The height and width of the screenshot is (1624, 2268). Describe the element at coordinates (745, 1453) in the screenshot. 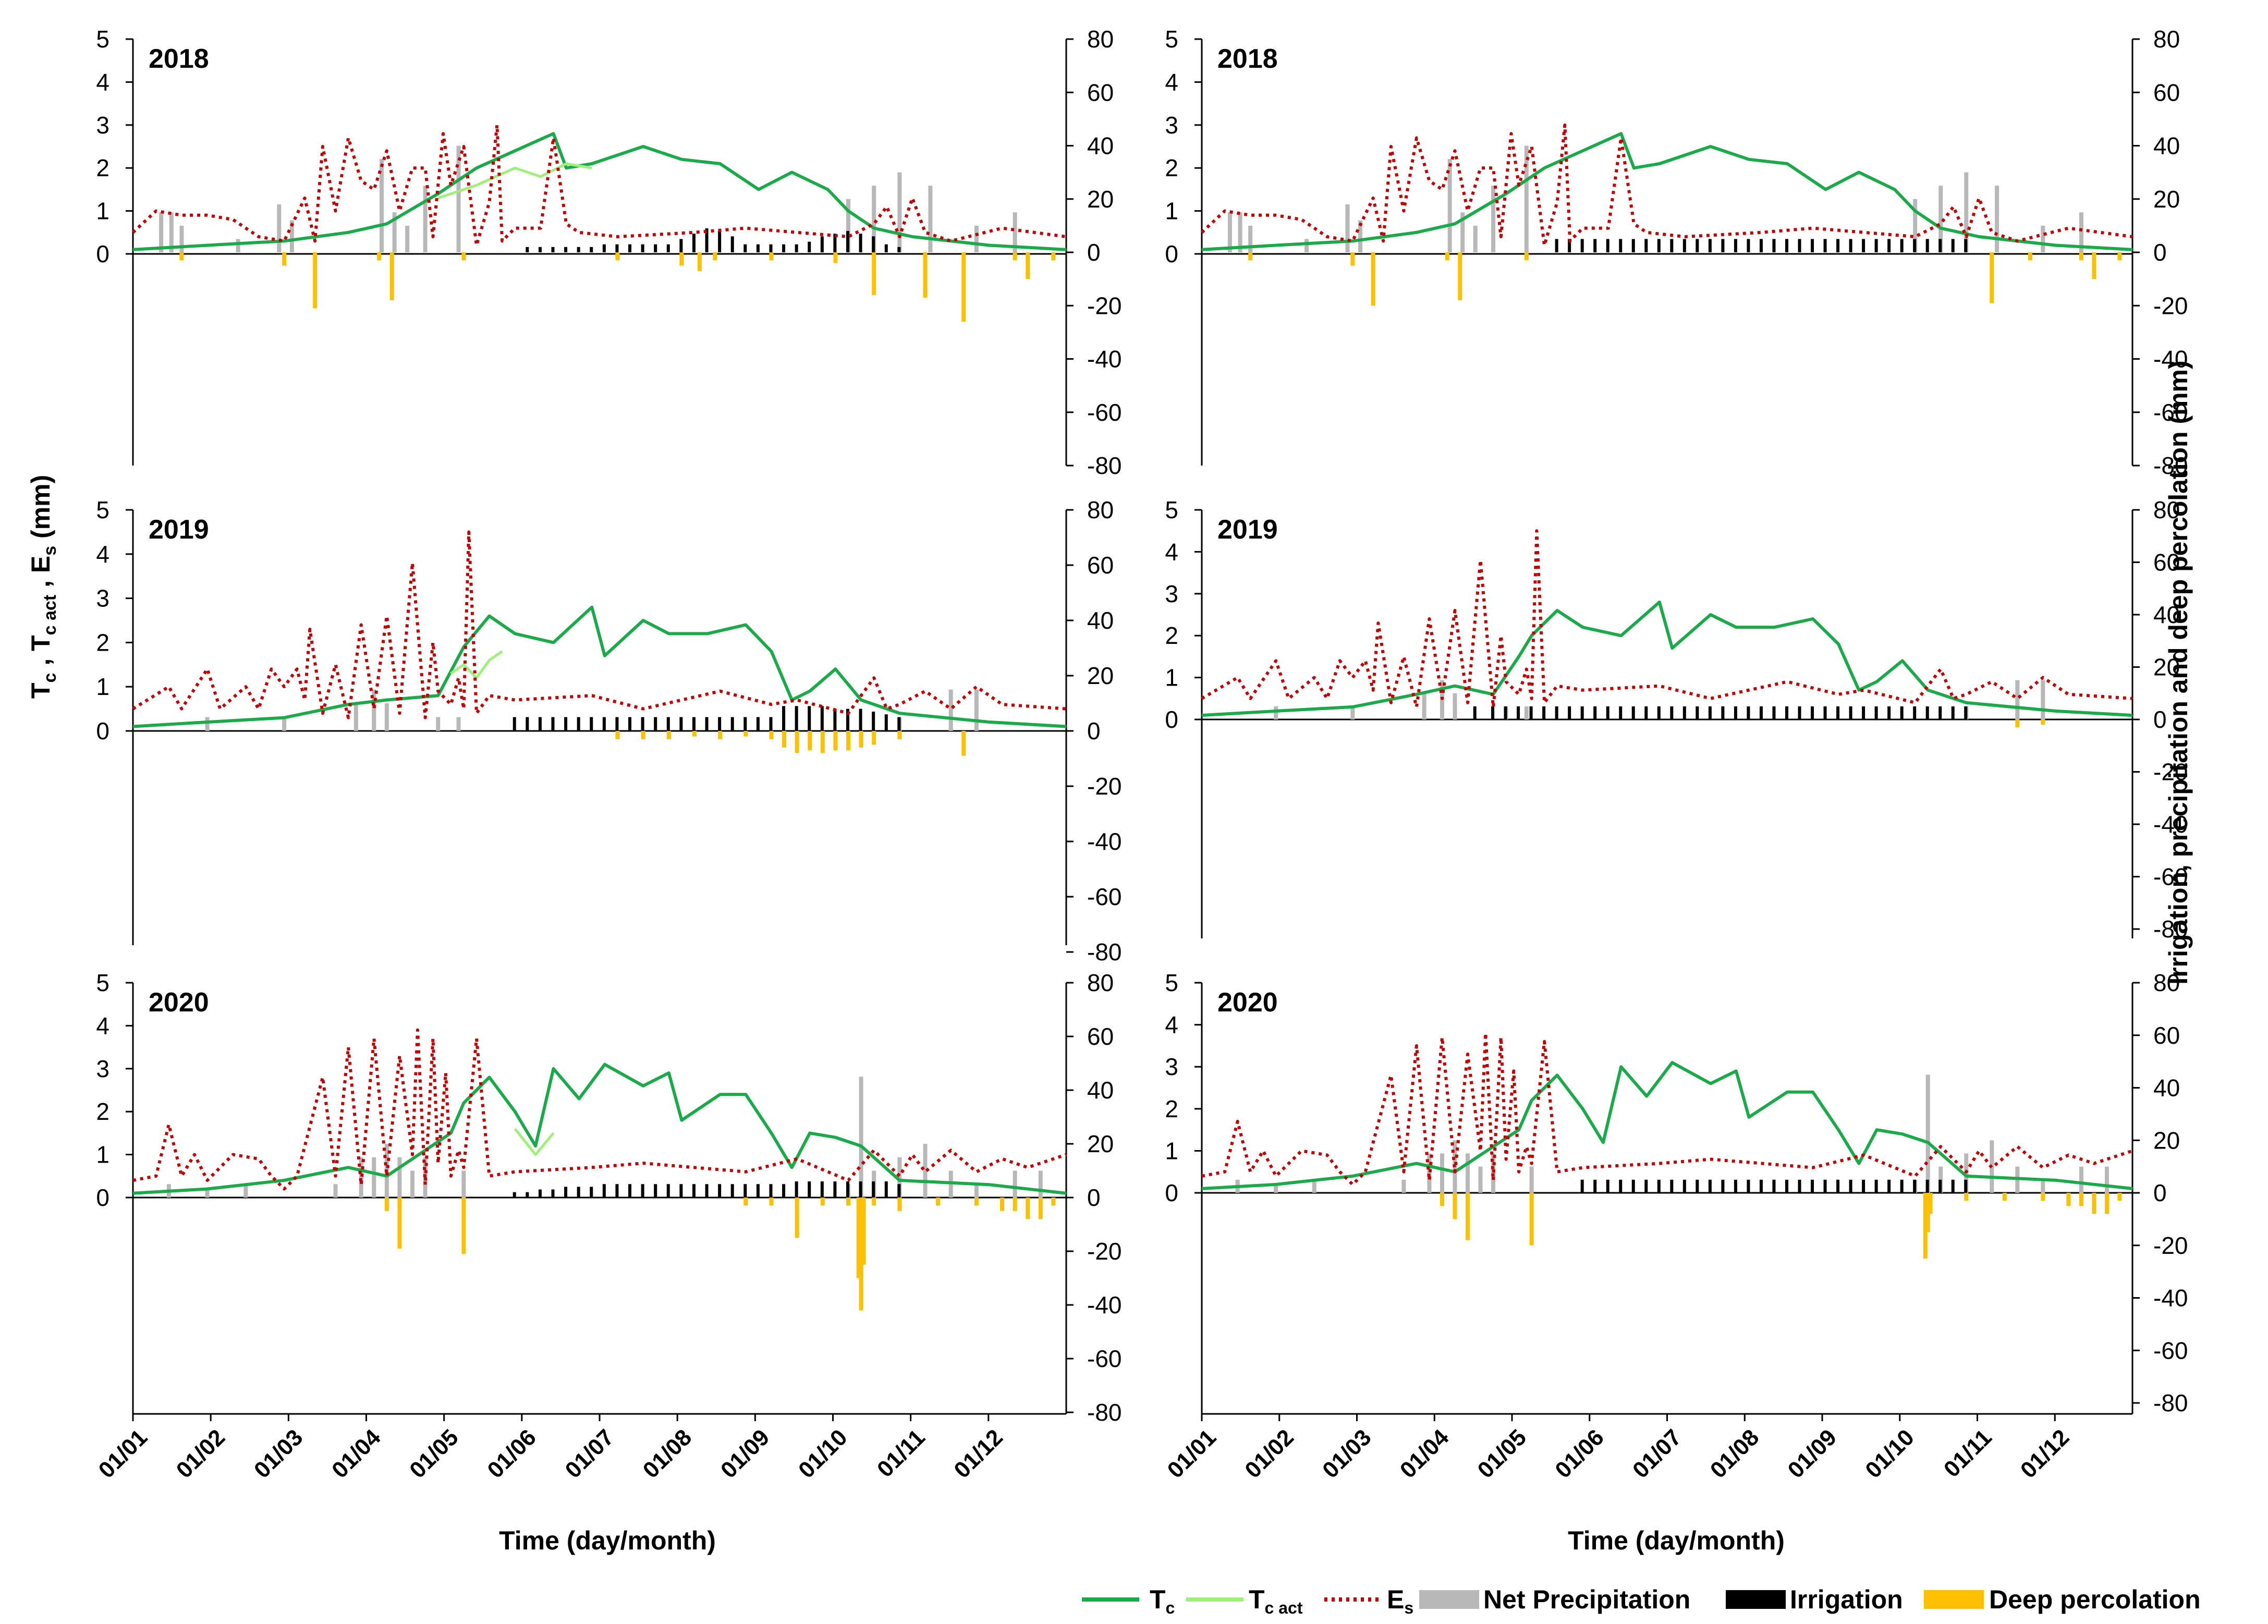

I see `x-tick-label: 01/09` at that location.